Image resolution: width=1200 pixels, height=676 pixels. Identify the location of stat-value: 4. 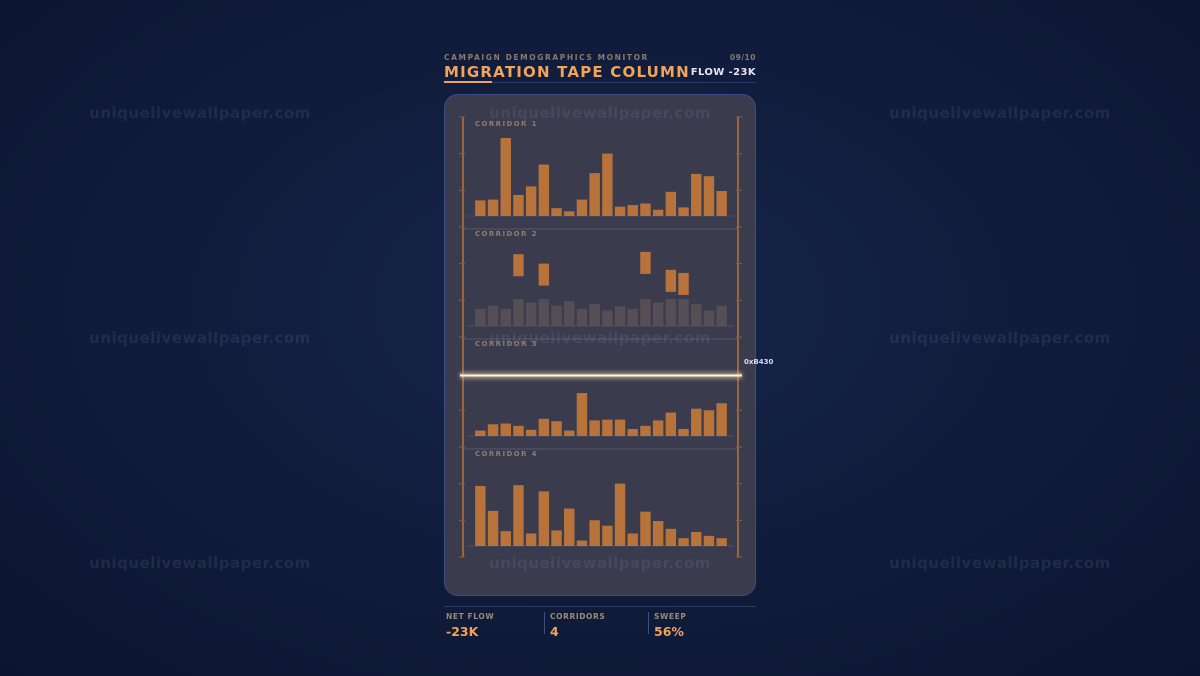
(554, 631).